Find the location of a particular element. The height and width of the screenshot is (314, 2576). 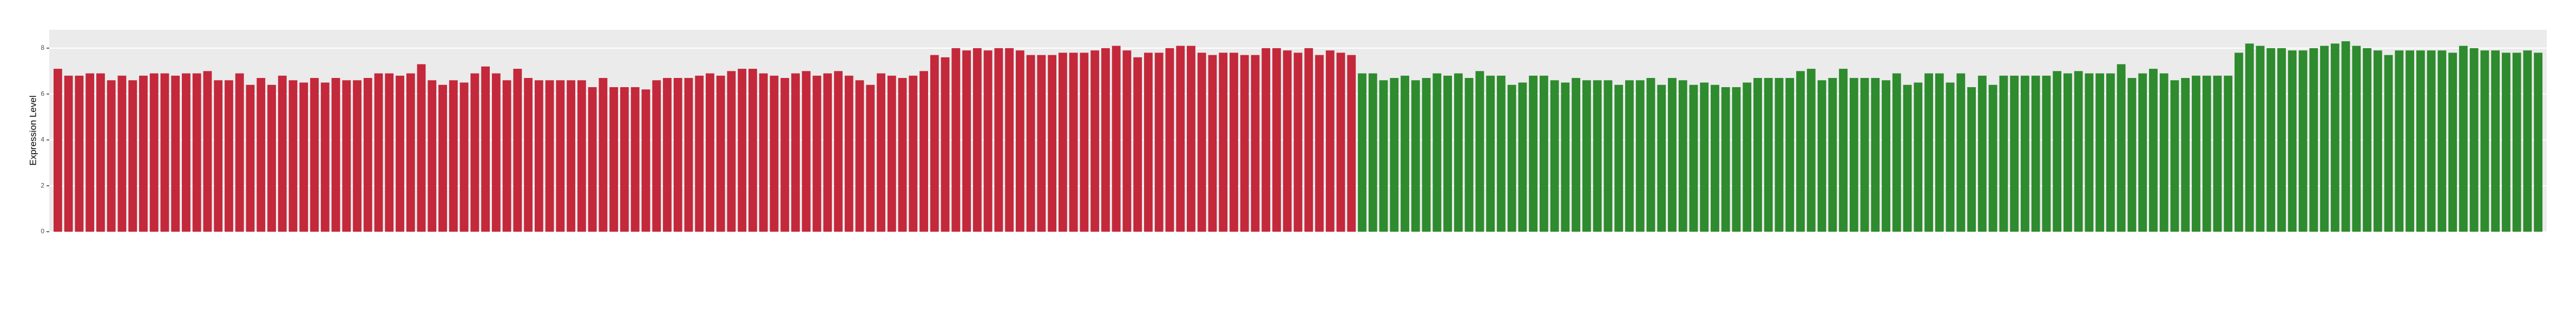

y-tick-label: 4 is located at coordinates (42, 139).